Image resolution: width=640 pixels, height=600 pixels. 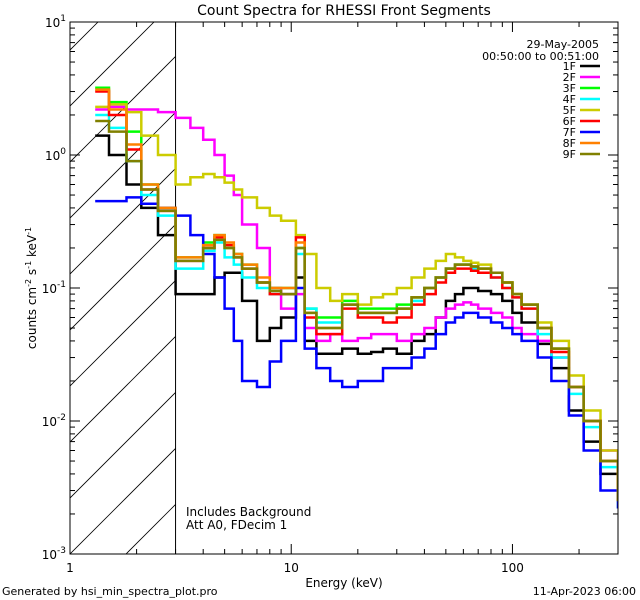 I want to click on legend-label-8f: 8F, so click(x=569, y=143).